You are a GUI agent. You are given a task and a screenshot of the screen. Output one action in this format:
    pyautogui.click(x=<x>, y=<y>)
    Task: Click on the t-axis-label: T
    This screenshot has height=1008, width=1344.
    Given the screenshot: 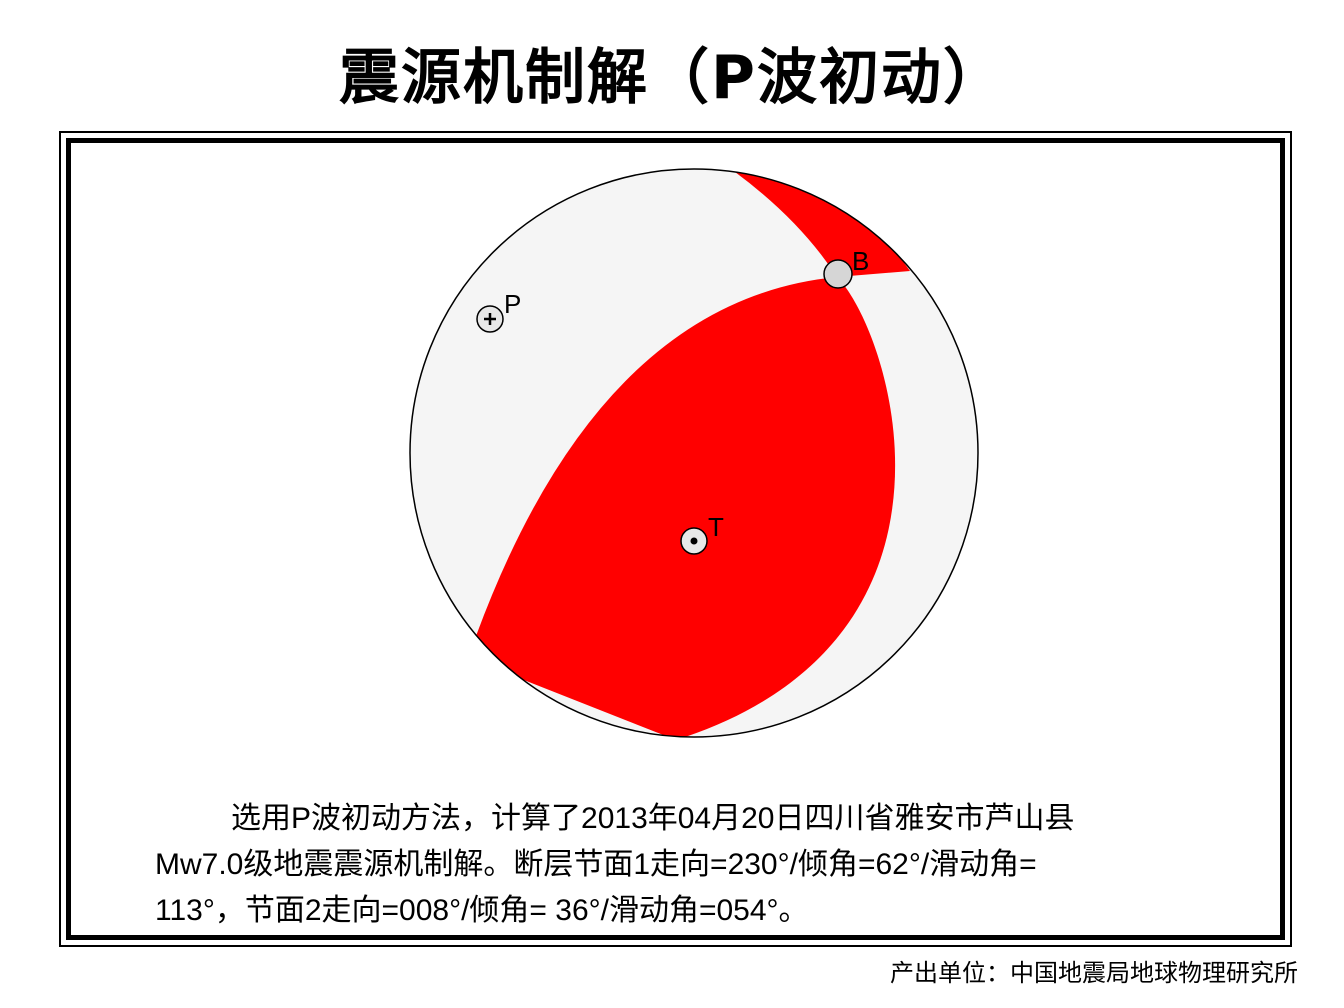 What is the action you would take?
    pyautogui.click(x=716, y=527)
    